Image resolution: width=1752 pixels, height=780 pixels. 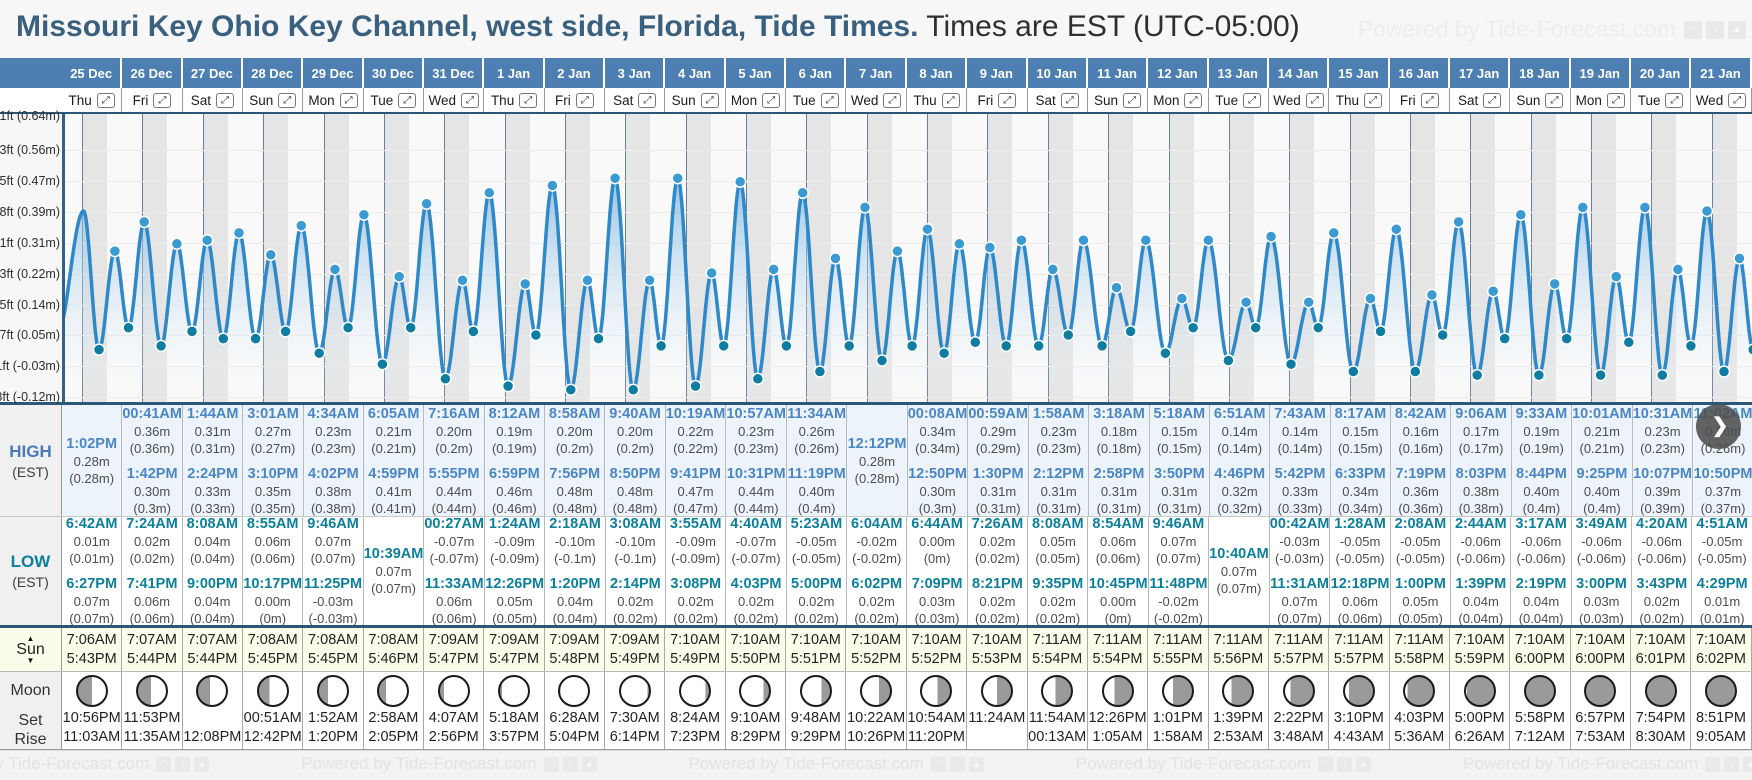 What do you see at coordinates (1480, 73) in the screenshot?
I see `date-header-cell: 17 Jan` at bounding box center [1480, 73].